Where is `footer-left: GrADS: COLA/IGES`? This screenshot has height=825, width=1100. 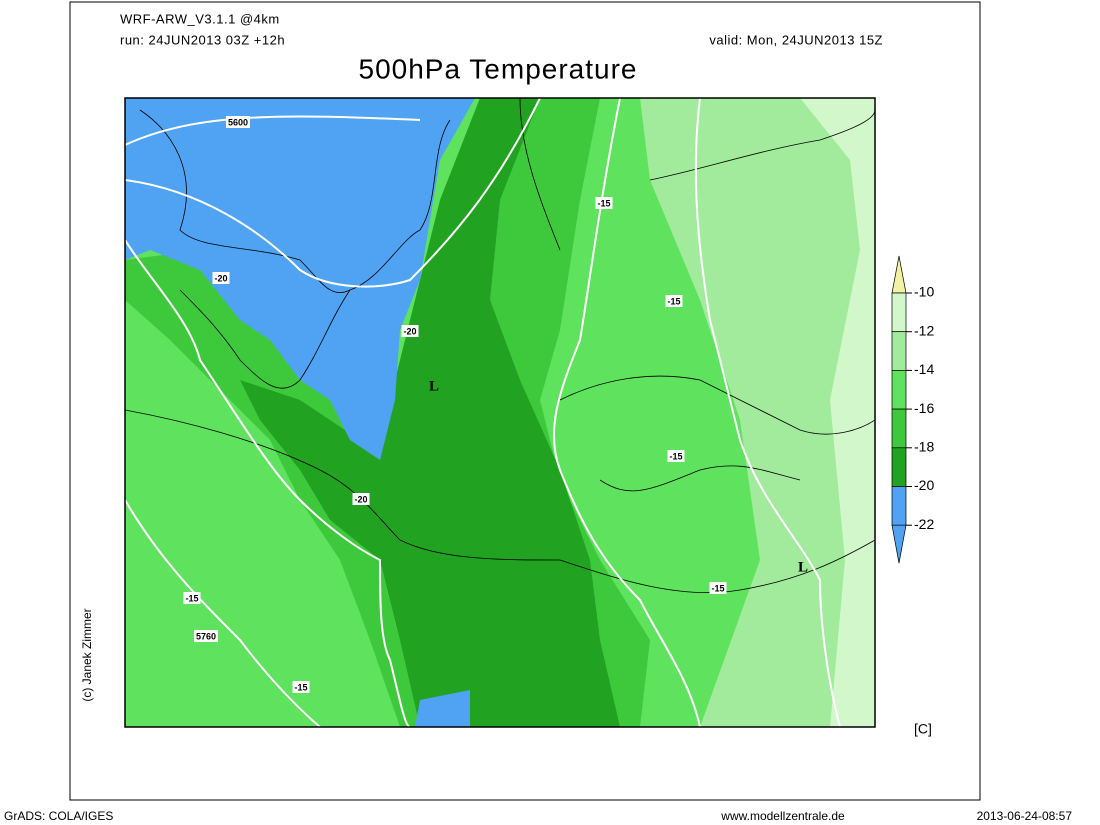 footer-left: GrADS: COLA/IGES is located at coordinates (58, 816).